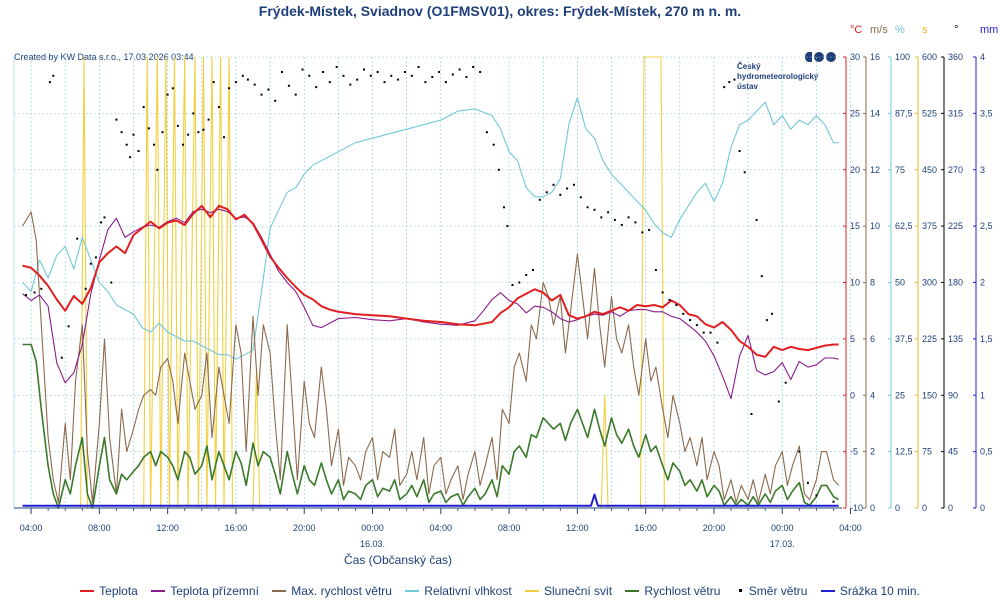 Image resolution: width=1000 pixels, height=600 pixels. I want to click on axis-tick-label-5: 1,5, so click(986, 339).